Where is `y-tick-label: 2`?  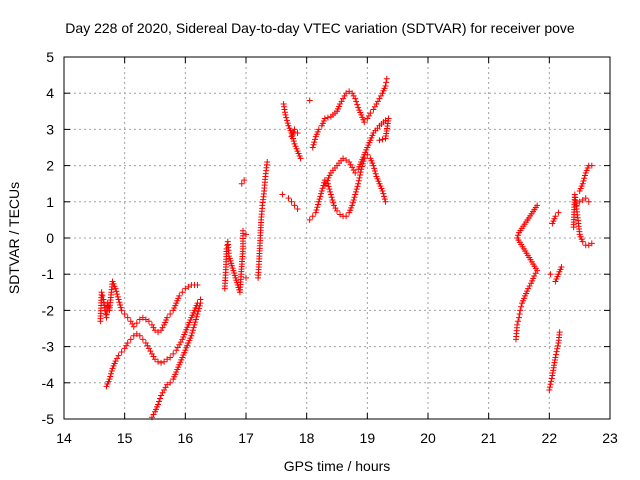
y-tick-label: 2 is located at coordinates (50, 166).